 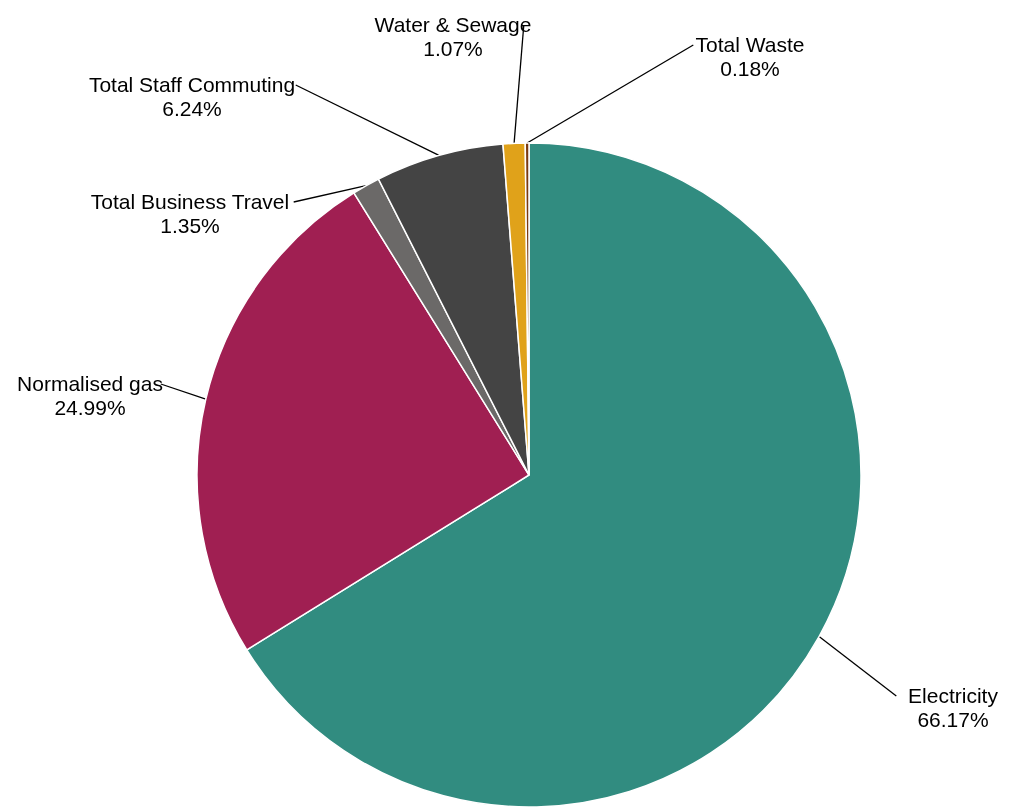 I want to click on data-label: 0.18%, so click(x=750, y=68).